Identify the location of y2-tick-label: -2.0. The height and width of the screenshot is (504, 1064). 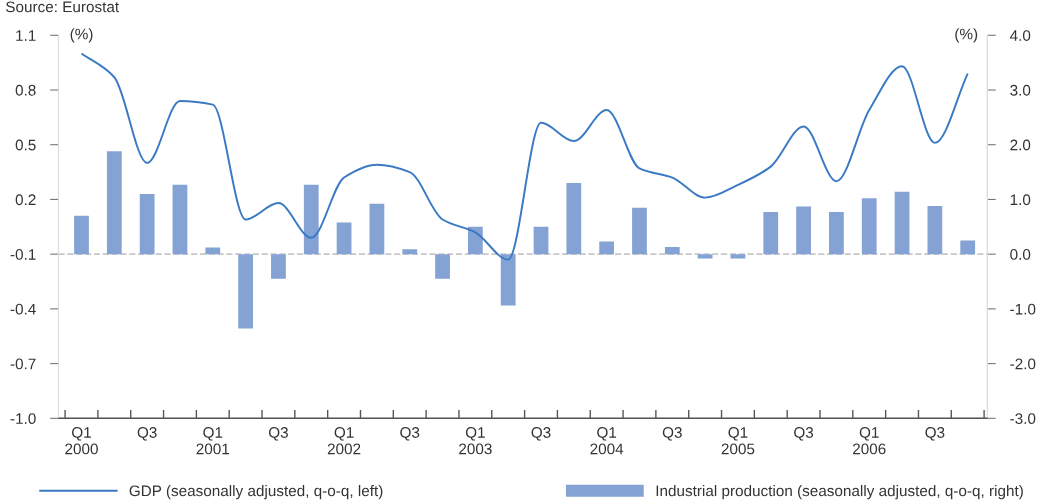
(1023, 364).